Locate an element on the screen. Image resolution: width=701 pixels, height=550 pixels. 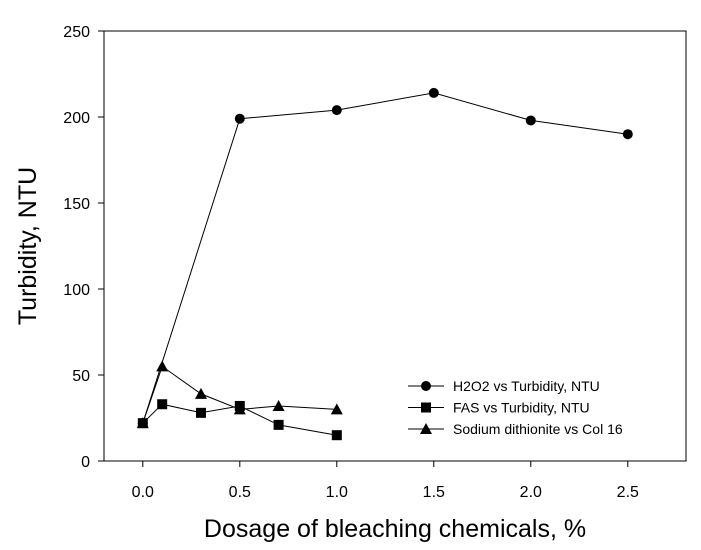
x-tick-label: 0.0 is located at coordinates (143, 492).